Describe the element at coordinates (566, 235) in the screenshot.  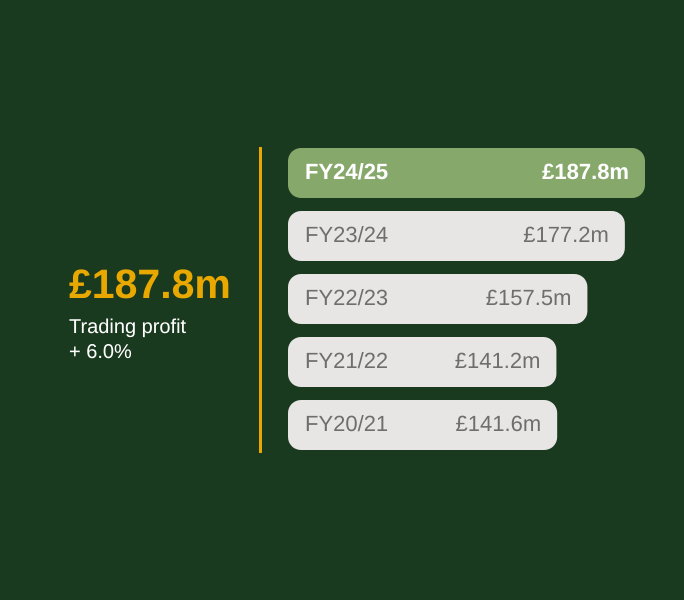
I see `data-label: £177.2m` at that location.